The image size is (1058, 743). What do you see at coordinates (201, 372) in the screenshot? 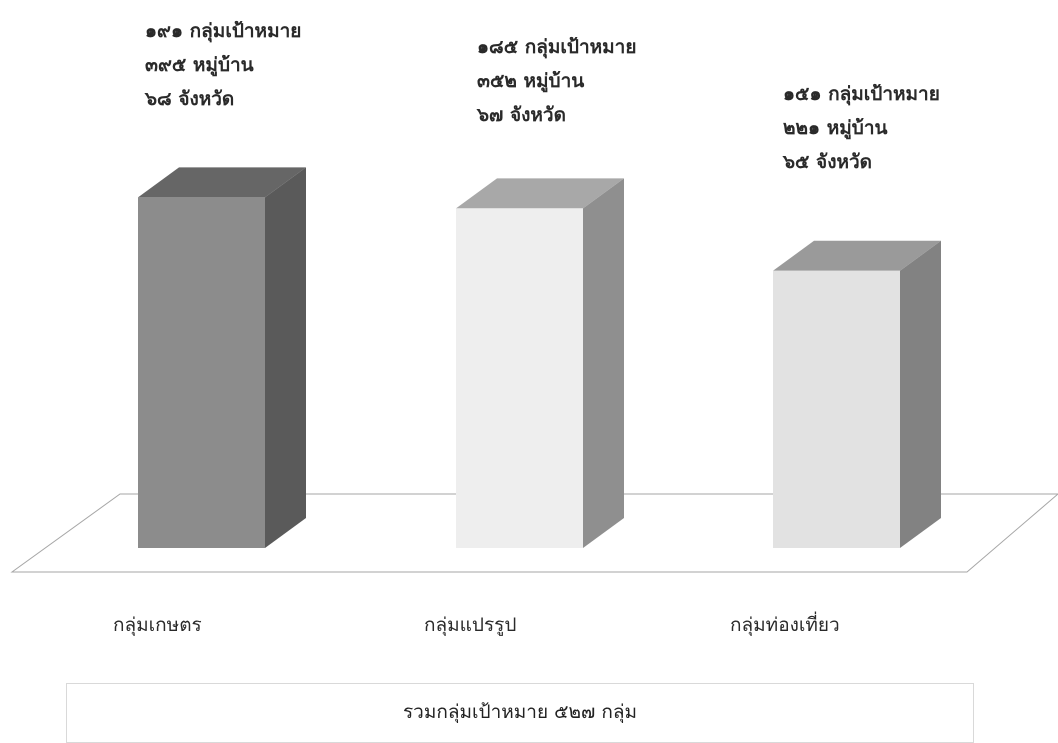
I see `bar-agri-front` at bounding box center [201, 372].